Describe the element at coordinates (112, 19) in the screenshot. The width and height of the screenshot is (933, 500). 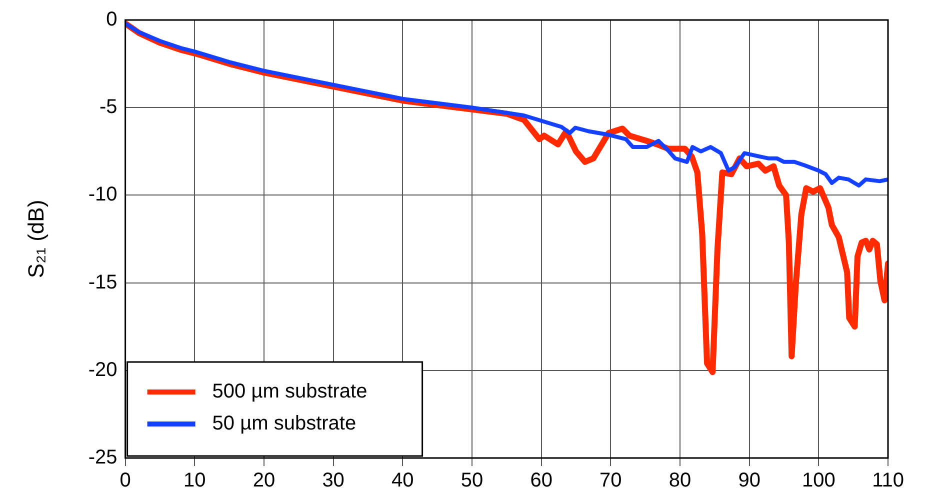
I see `y-tick-label: 0` at that location.